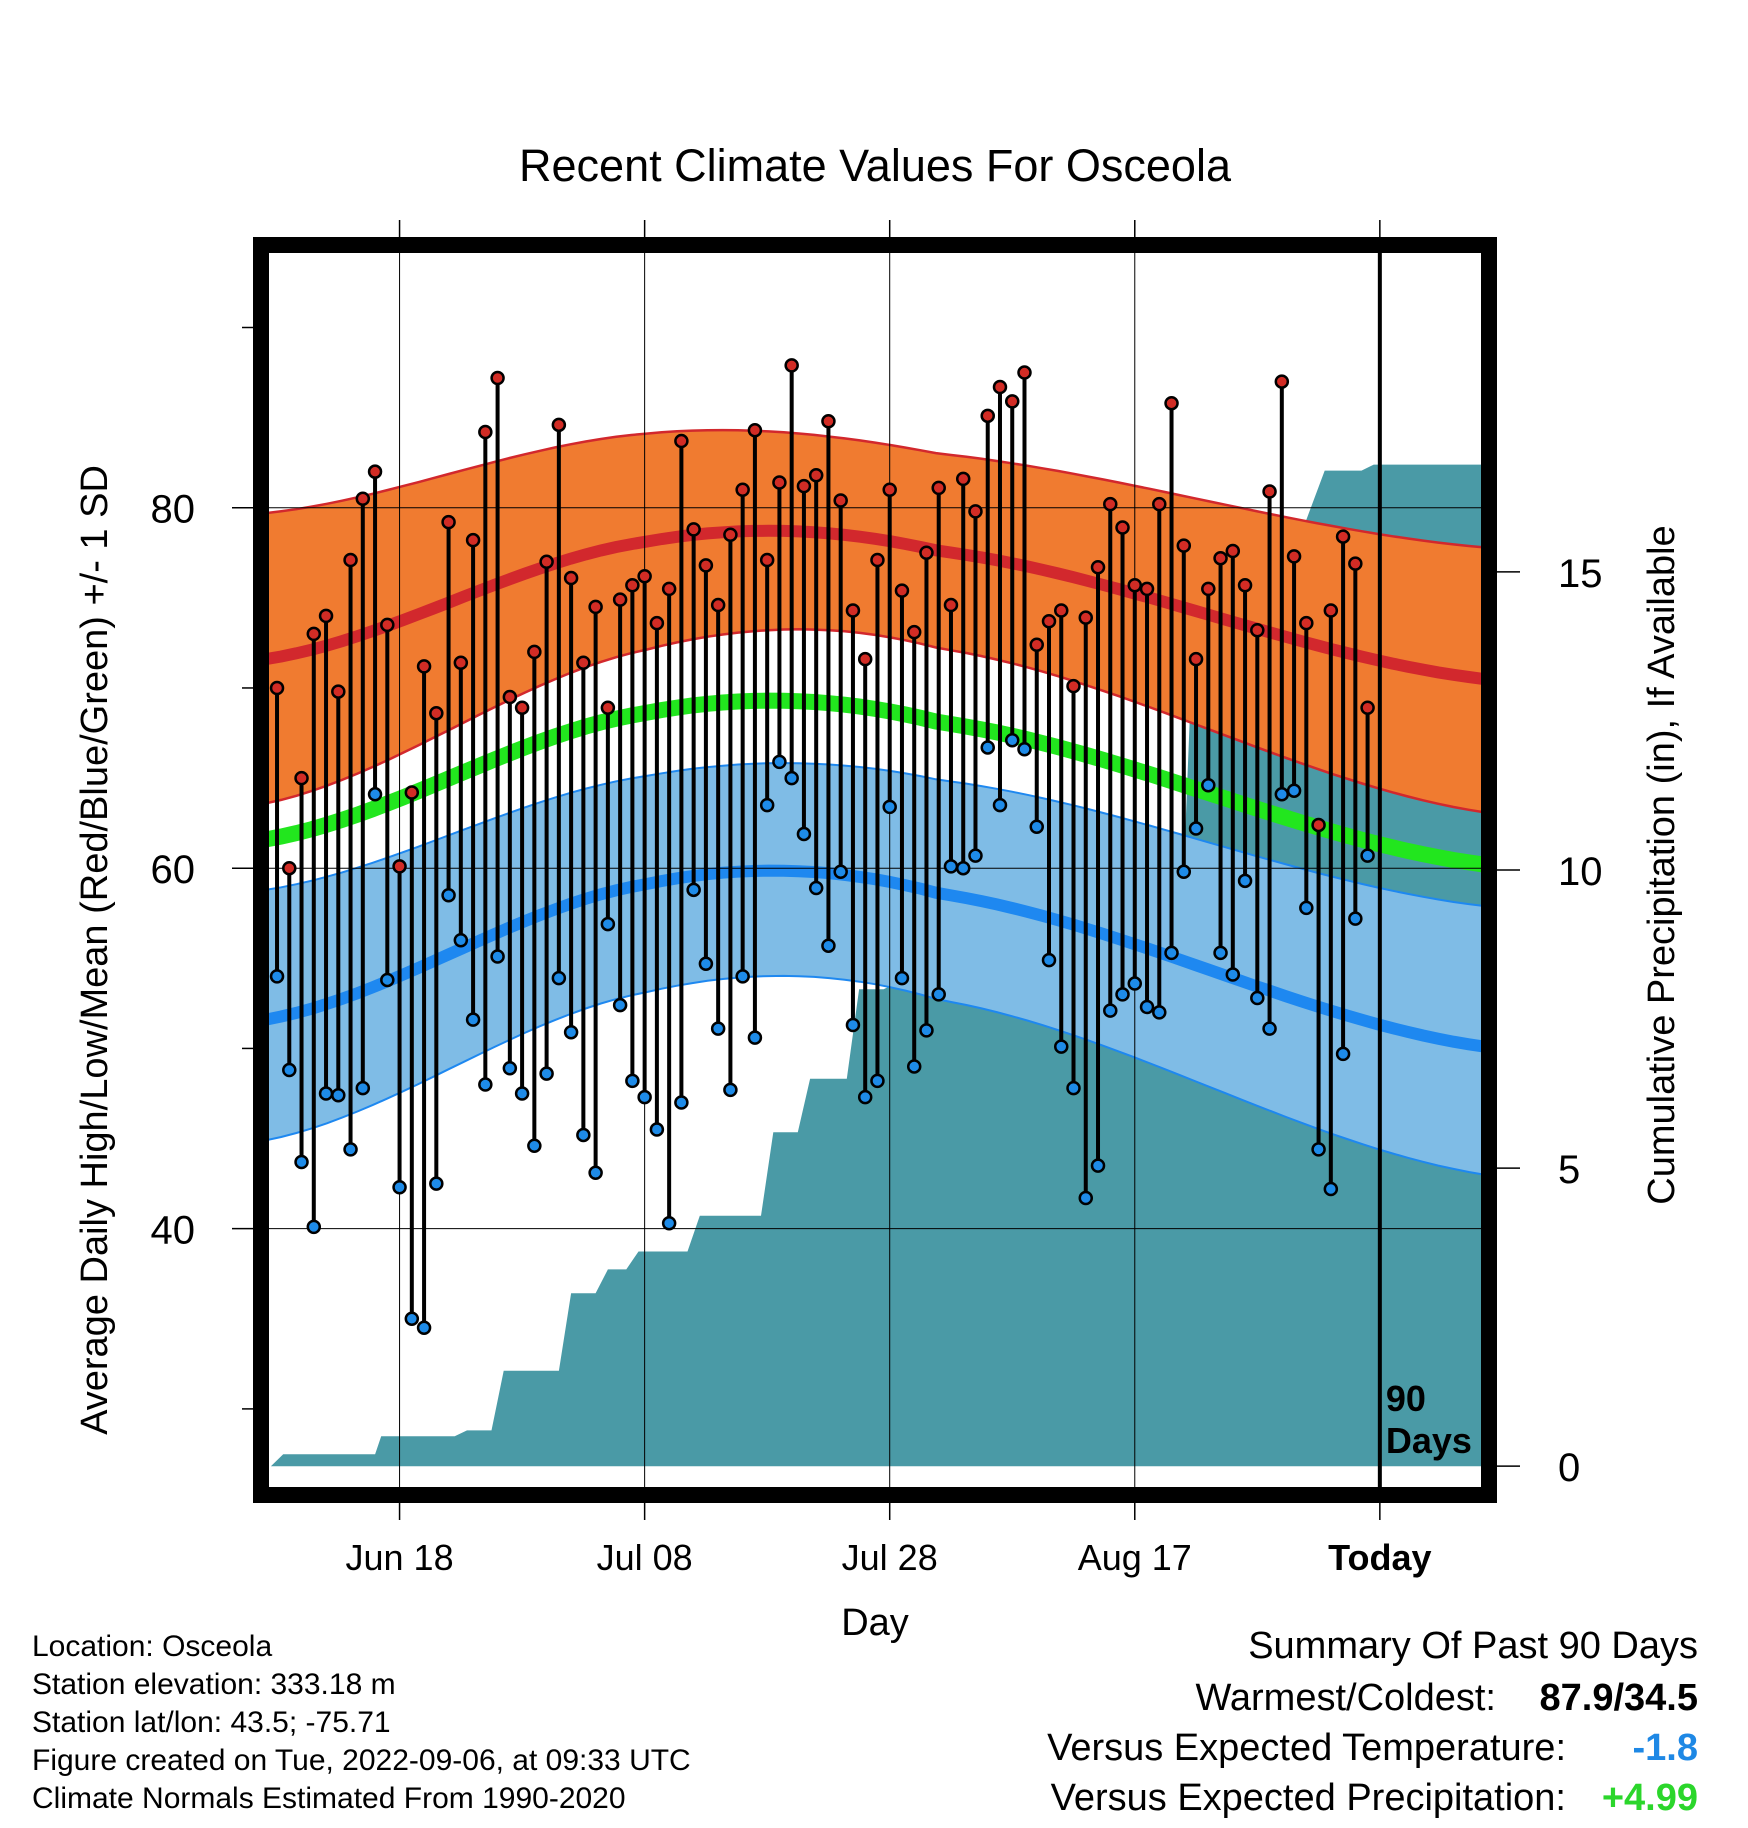 The image size is (1748, 1828). I want to click on x-tick-label: Aug 17, so click(1135, 1557).